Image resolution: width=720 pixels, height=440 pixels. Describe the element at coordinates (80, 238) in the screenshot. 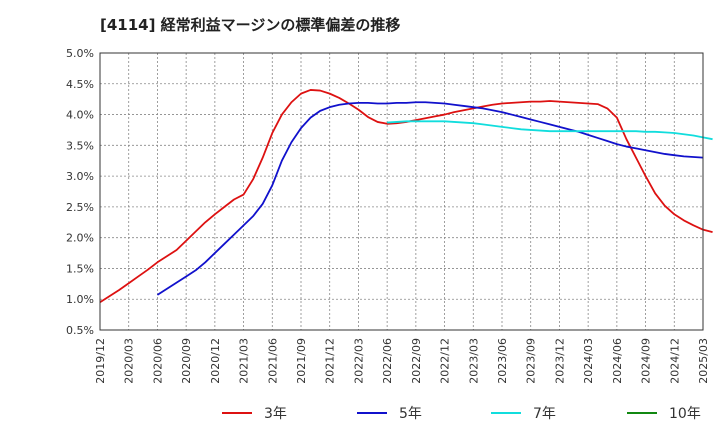

I see `y-tick-label: 2.0%` at that location.